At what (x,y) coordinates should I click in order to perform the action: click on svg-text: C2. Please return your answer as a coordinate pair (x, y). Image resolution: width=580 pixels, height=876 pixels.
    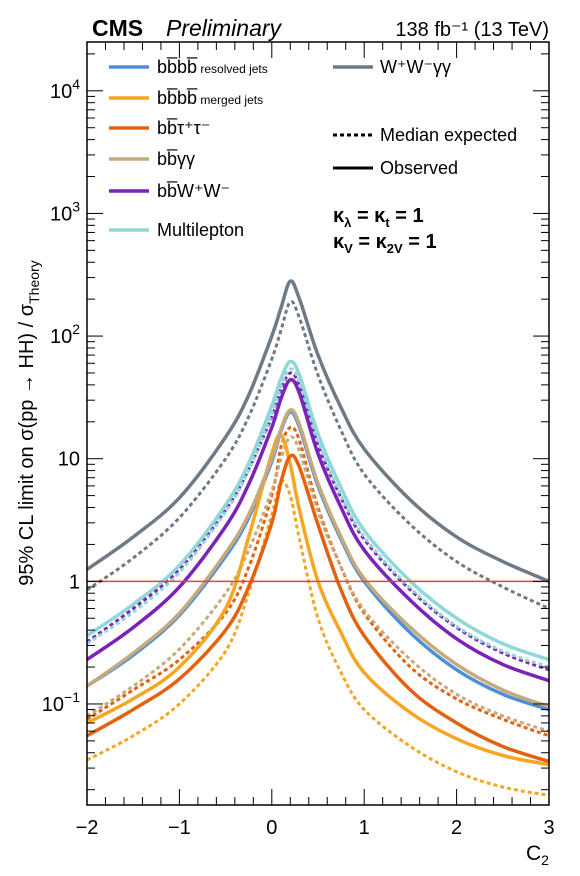
    Looking at the image, I should click on (537, 855).